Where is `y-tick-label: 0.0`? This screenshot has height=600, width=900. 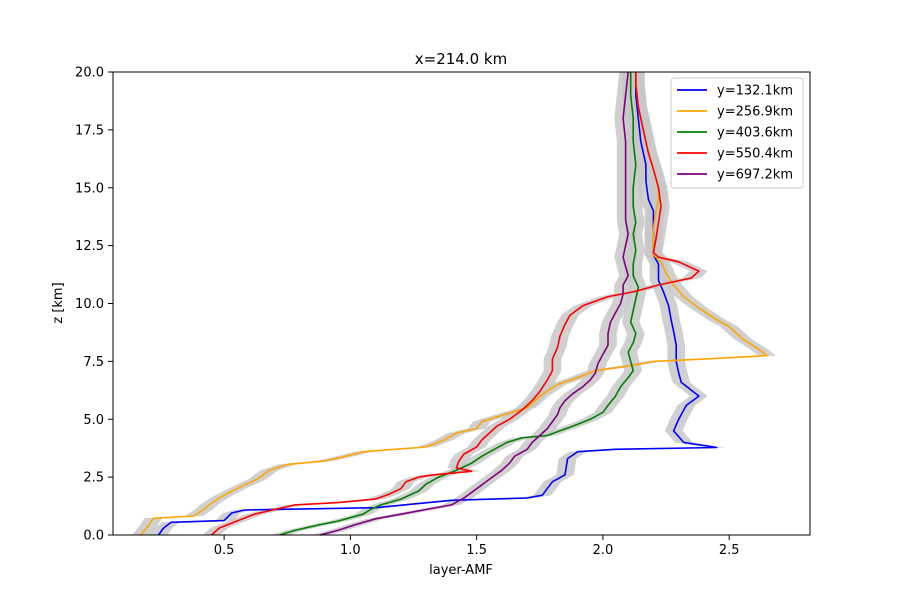
y-tick-label: 0.0 is located at coordinates (93, 536).